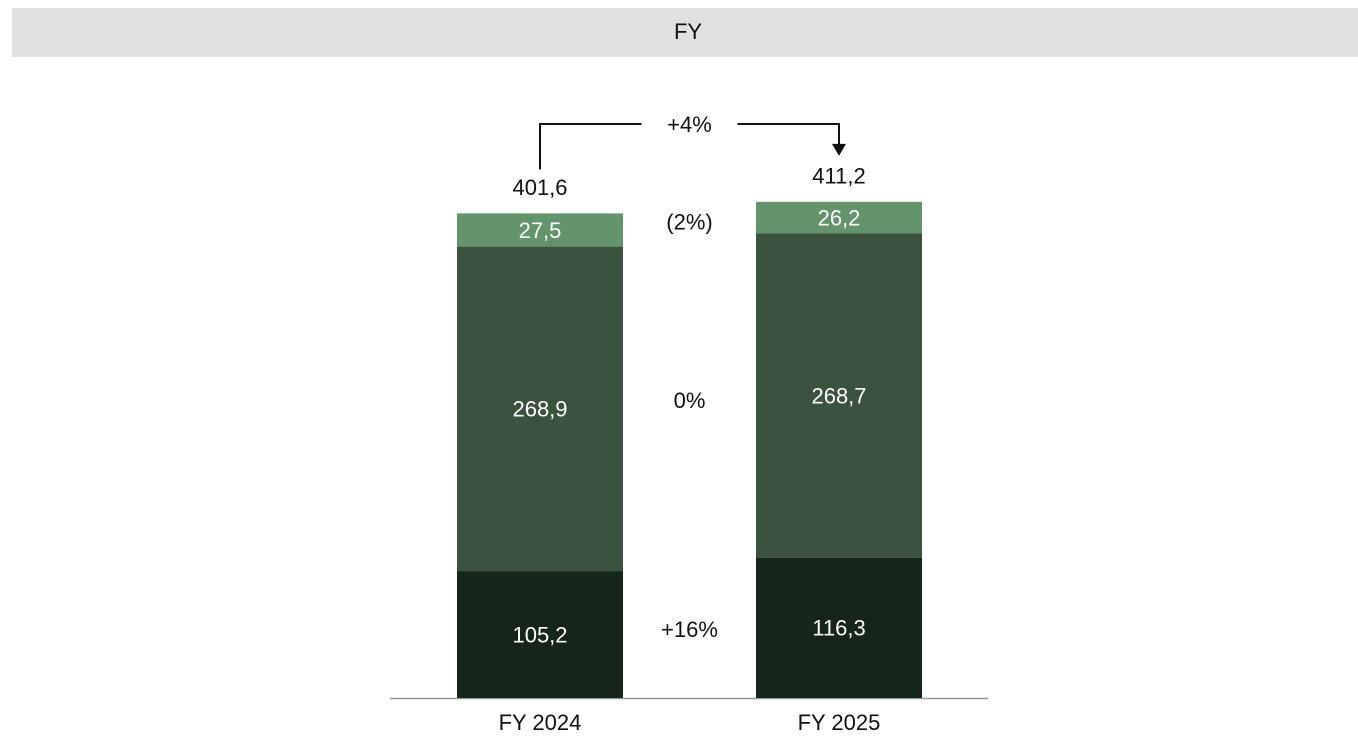 This screenshot has width=1358, height=737. Describe the element at coordinates (689, 629) in the screenshot. I see `change-label: +16%` at that location.